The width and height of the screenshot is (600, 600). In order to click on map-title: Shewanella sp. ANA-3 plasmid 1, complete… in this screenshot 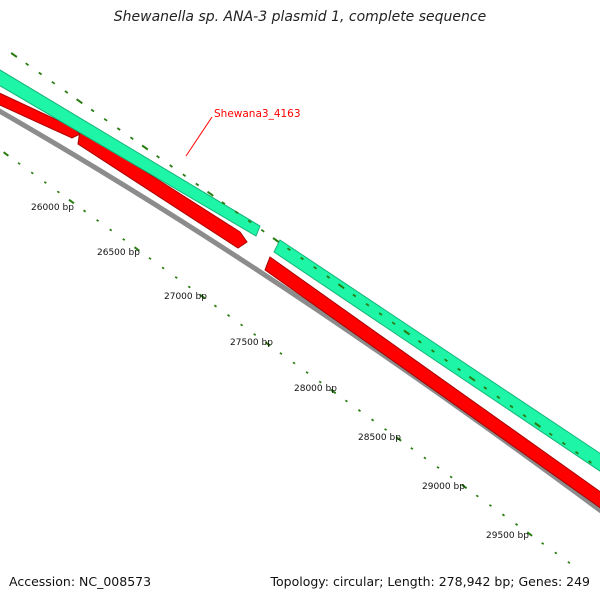, I will do `click(300, 17)`.